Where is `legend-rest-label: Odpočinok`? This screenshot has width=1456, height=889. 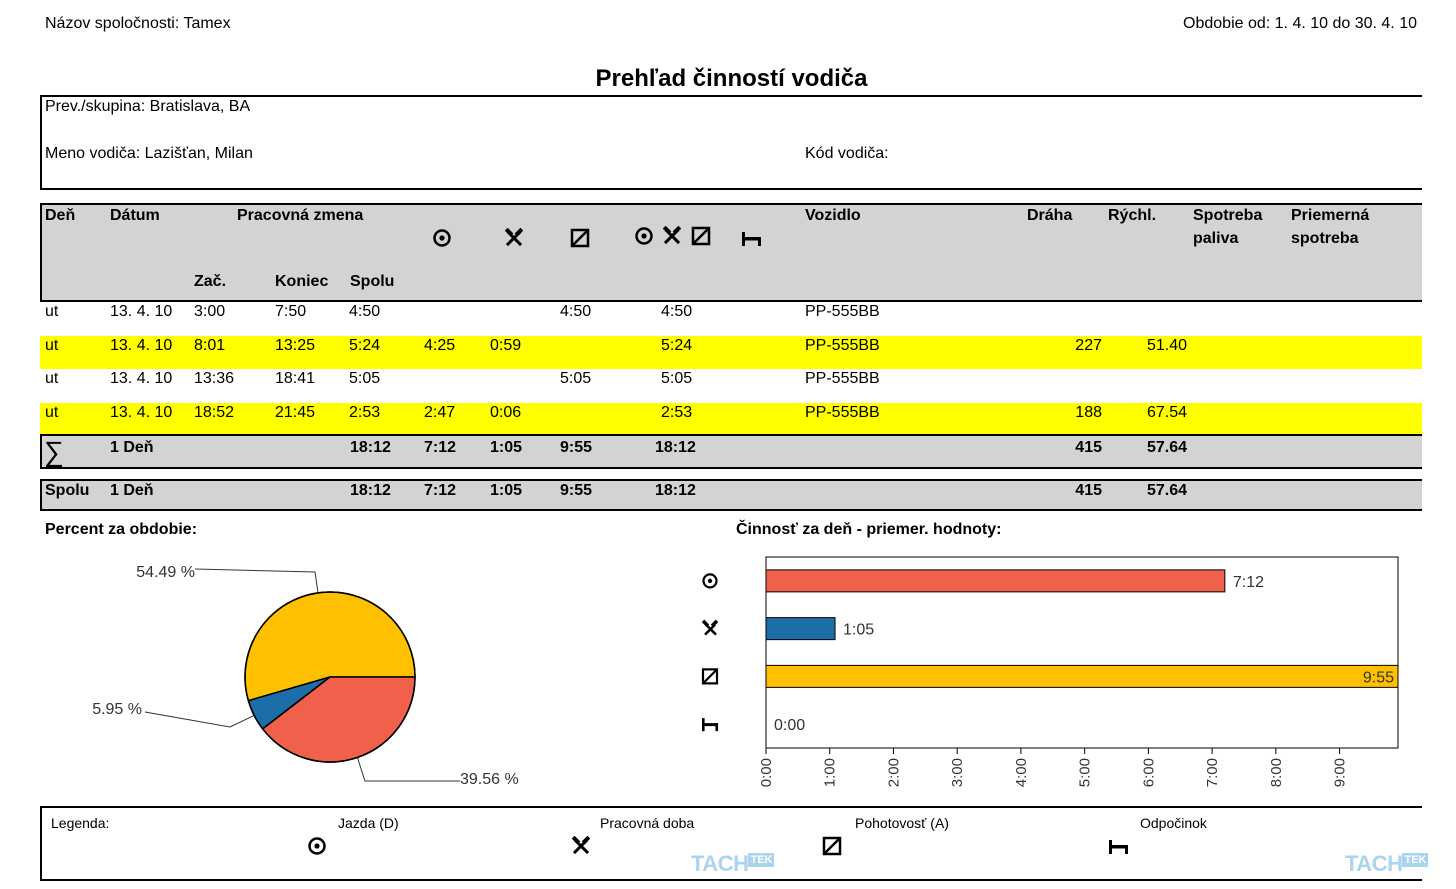
legend-rest-label: Odpočinok is located at coordinates (1173, 823).